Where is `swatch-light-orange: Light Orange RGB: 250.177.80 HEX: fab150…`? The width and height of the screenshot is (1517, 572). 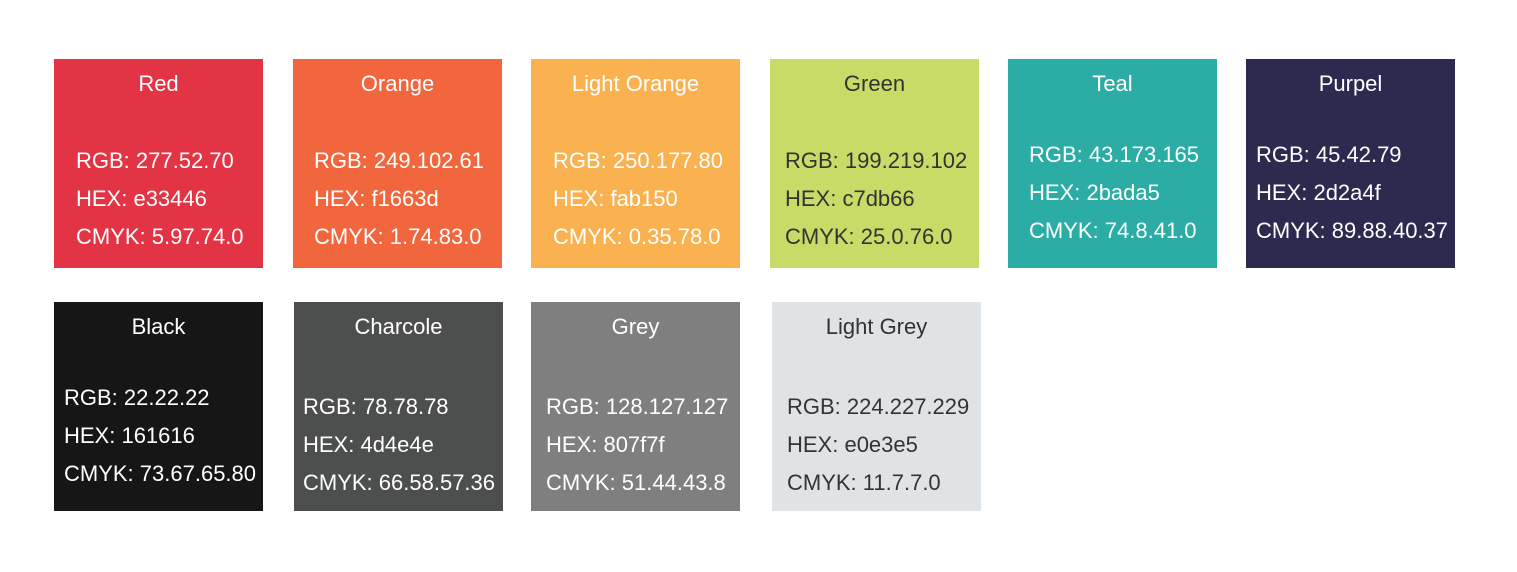 swatch-light-orange: Light Orange RGB: 250.177.80 HEX: fab150… is located at coordinates (635, 163).